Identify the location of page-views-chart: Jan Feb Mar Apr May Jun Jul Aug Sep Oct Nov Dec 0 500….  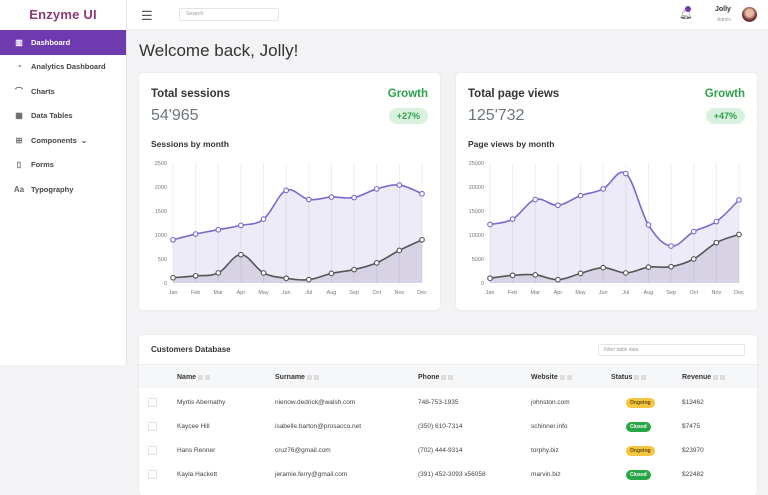
(606, 228).